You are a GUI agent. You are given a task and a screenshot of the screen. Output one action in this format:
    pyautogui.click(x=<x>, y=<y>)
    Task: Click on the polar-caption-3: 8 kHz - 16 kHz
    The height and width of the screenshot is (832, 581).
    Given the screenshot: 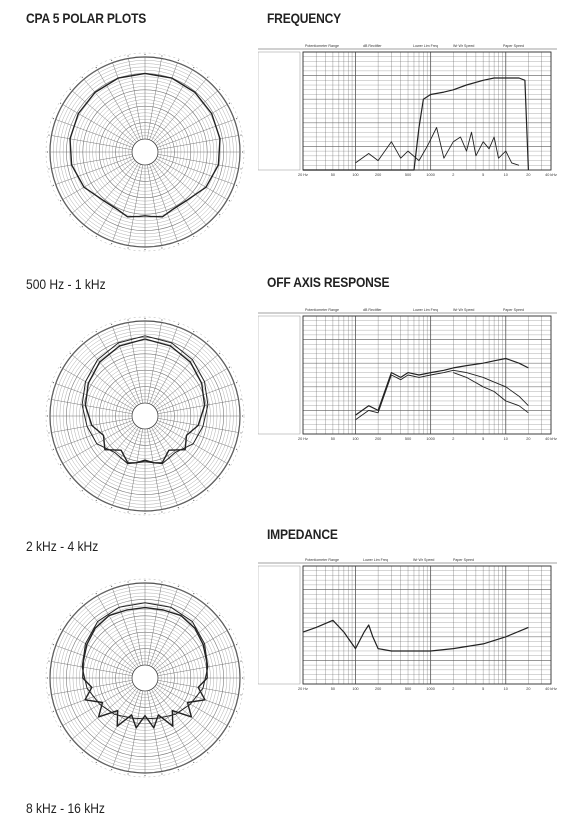 What is the action you would take?
    pyautogui.click(x=65, y=808)
    